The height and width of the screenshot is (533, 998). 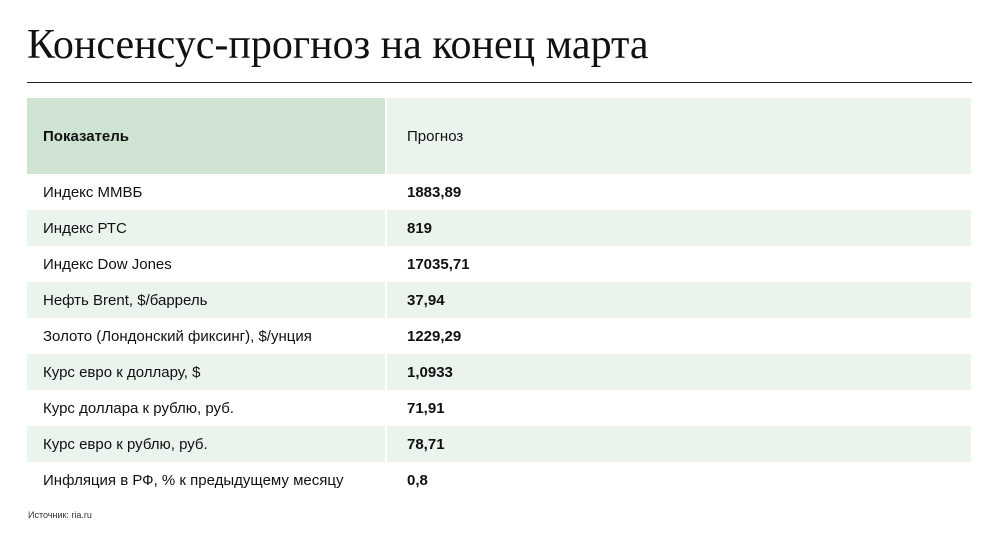 I want to click on table-row: Курс доллара к рублю, руб. 71,91, so click(x=499, y=408).